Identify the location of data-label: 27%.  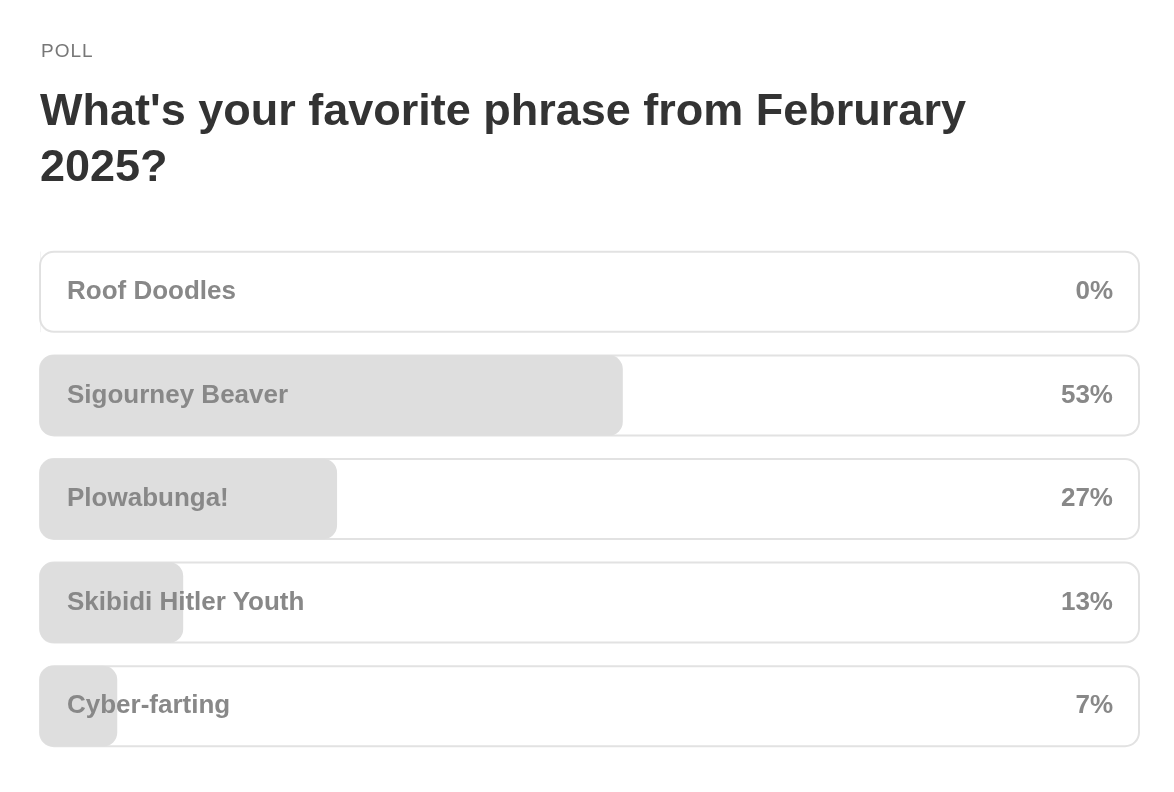
(1086, 497).